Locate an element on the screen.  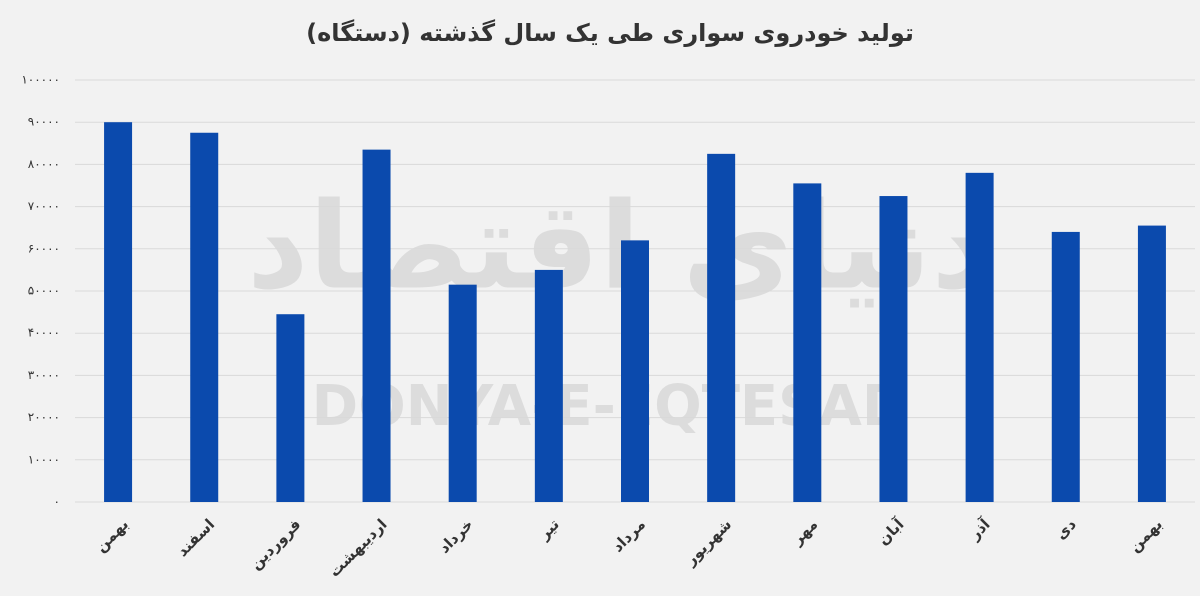
y-tick-label: ۰ is located at coordinates (57, 502).